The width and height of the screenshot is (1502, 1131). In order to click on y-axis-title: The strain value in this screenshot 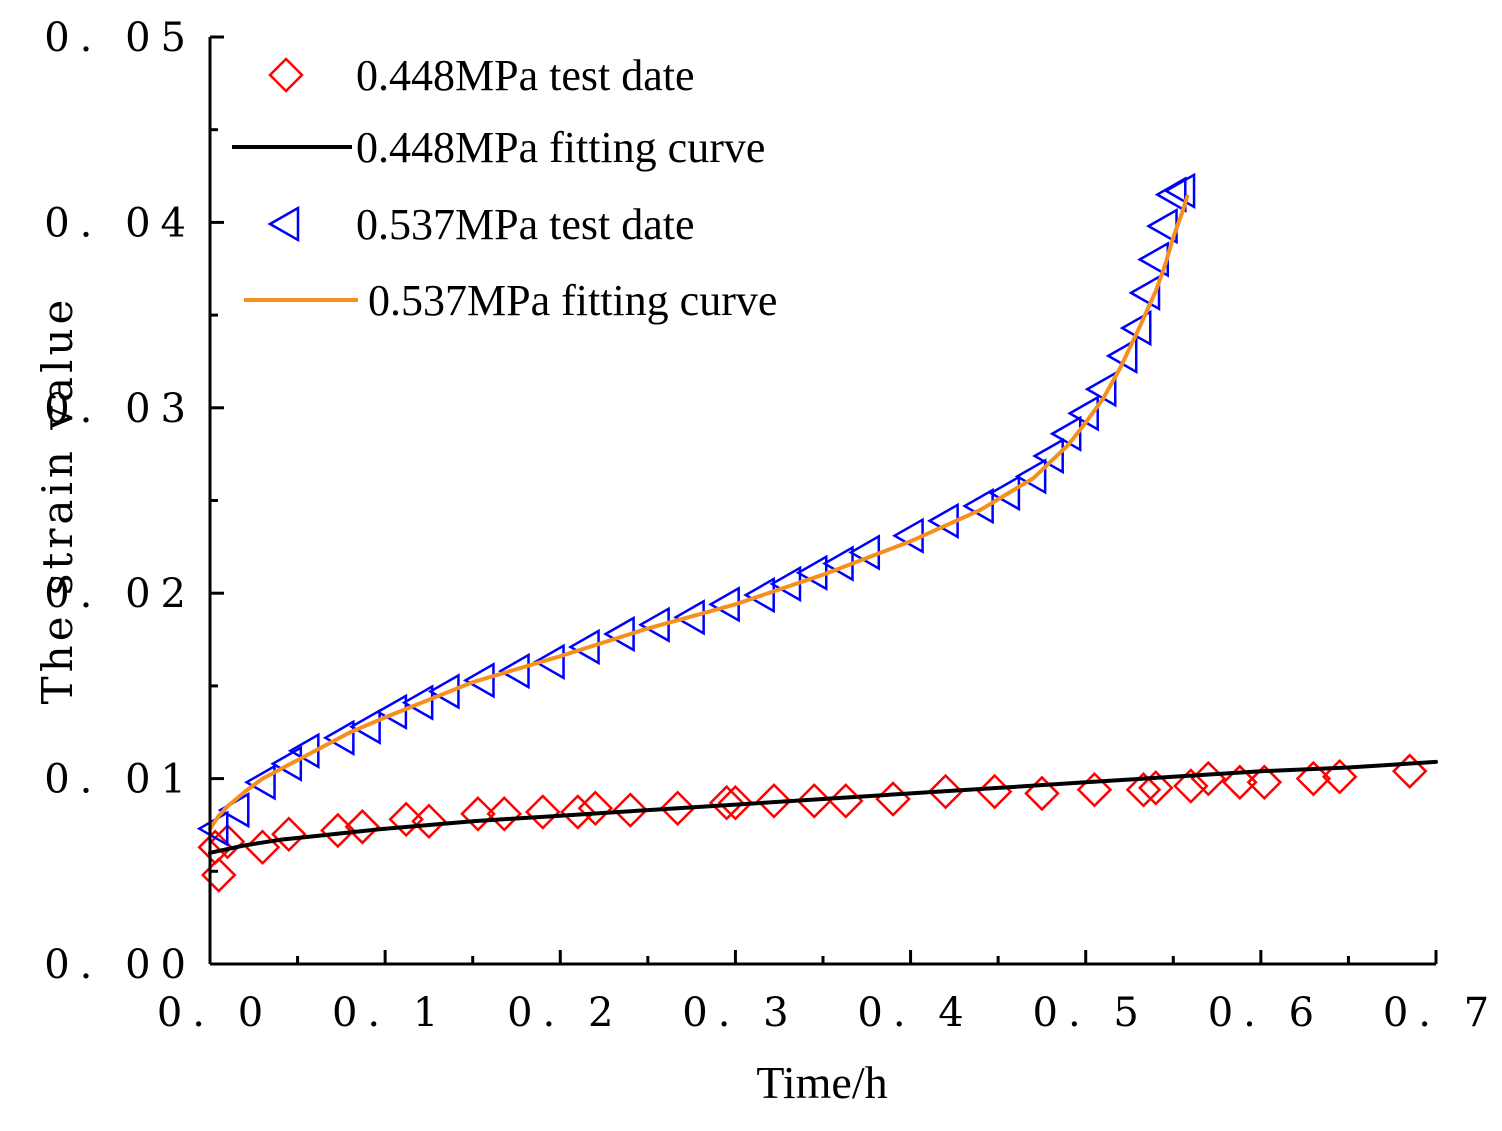, I will do `click(57, 500)`.